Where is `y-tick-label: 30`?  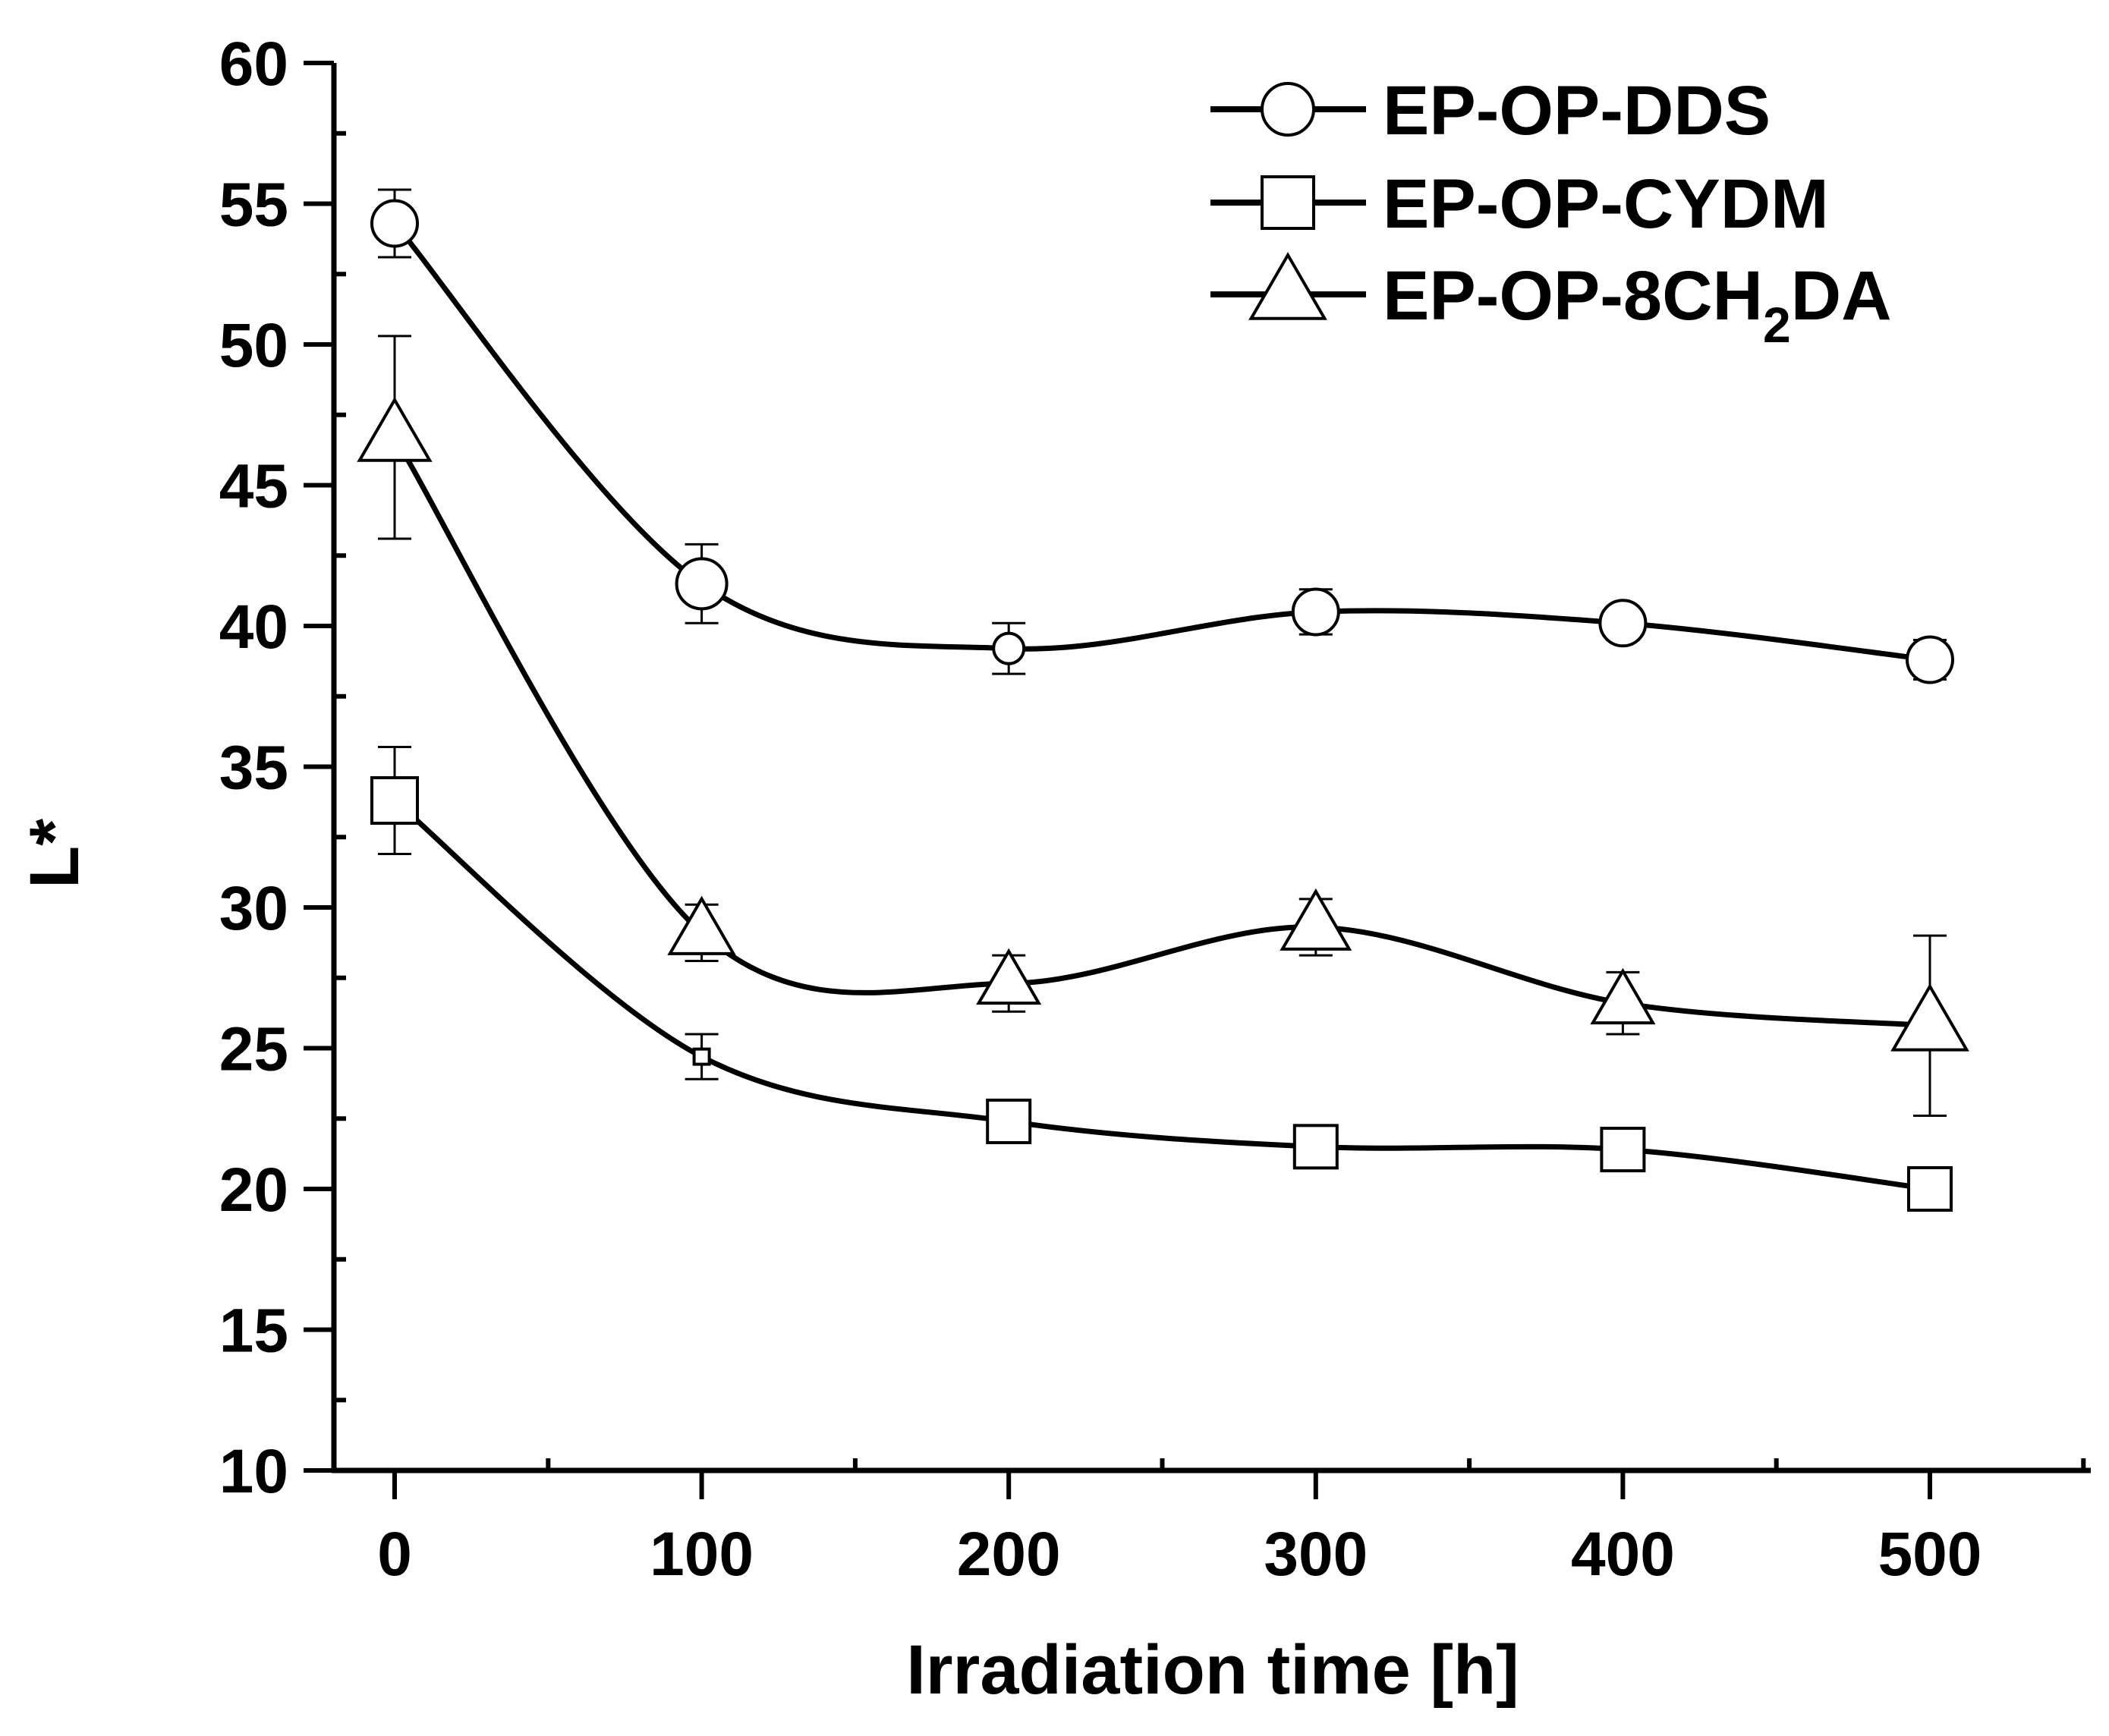
y-tick-label: 30 is located at coordinates (254, 908).